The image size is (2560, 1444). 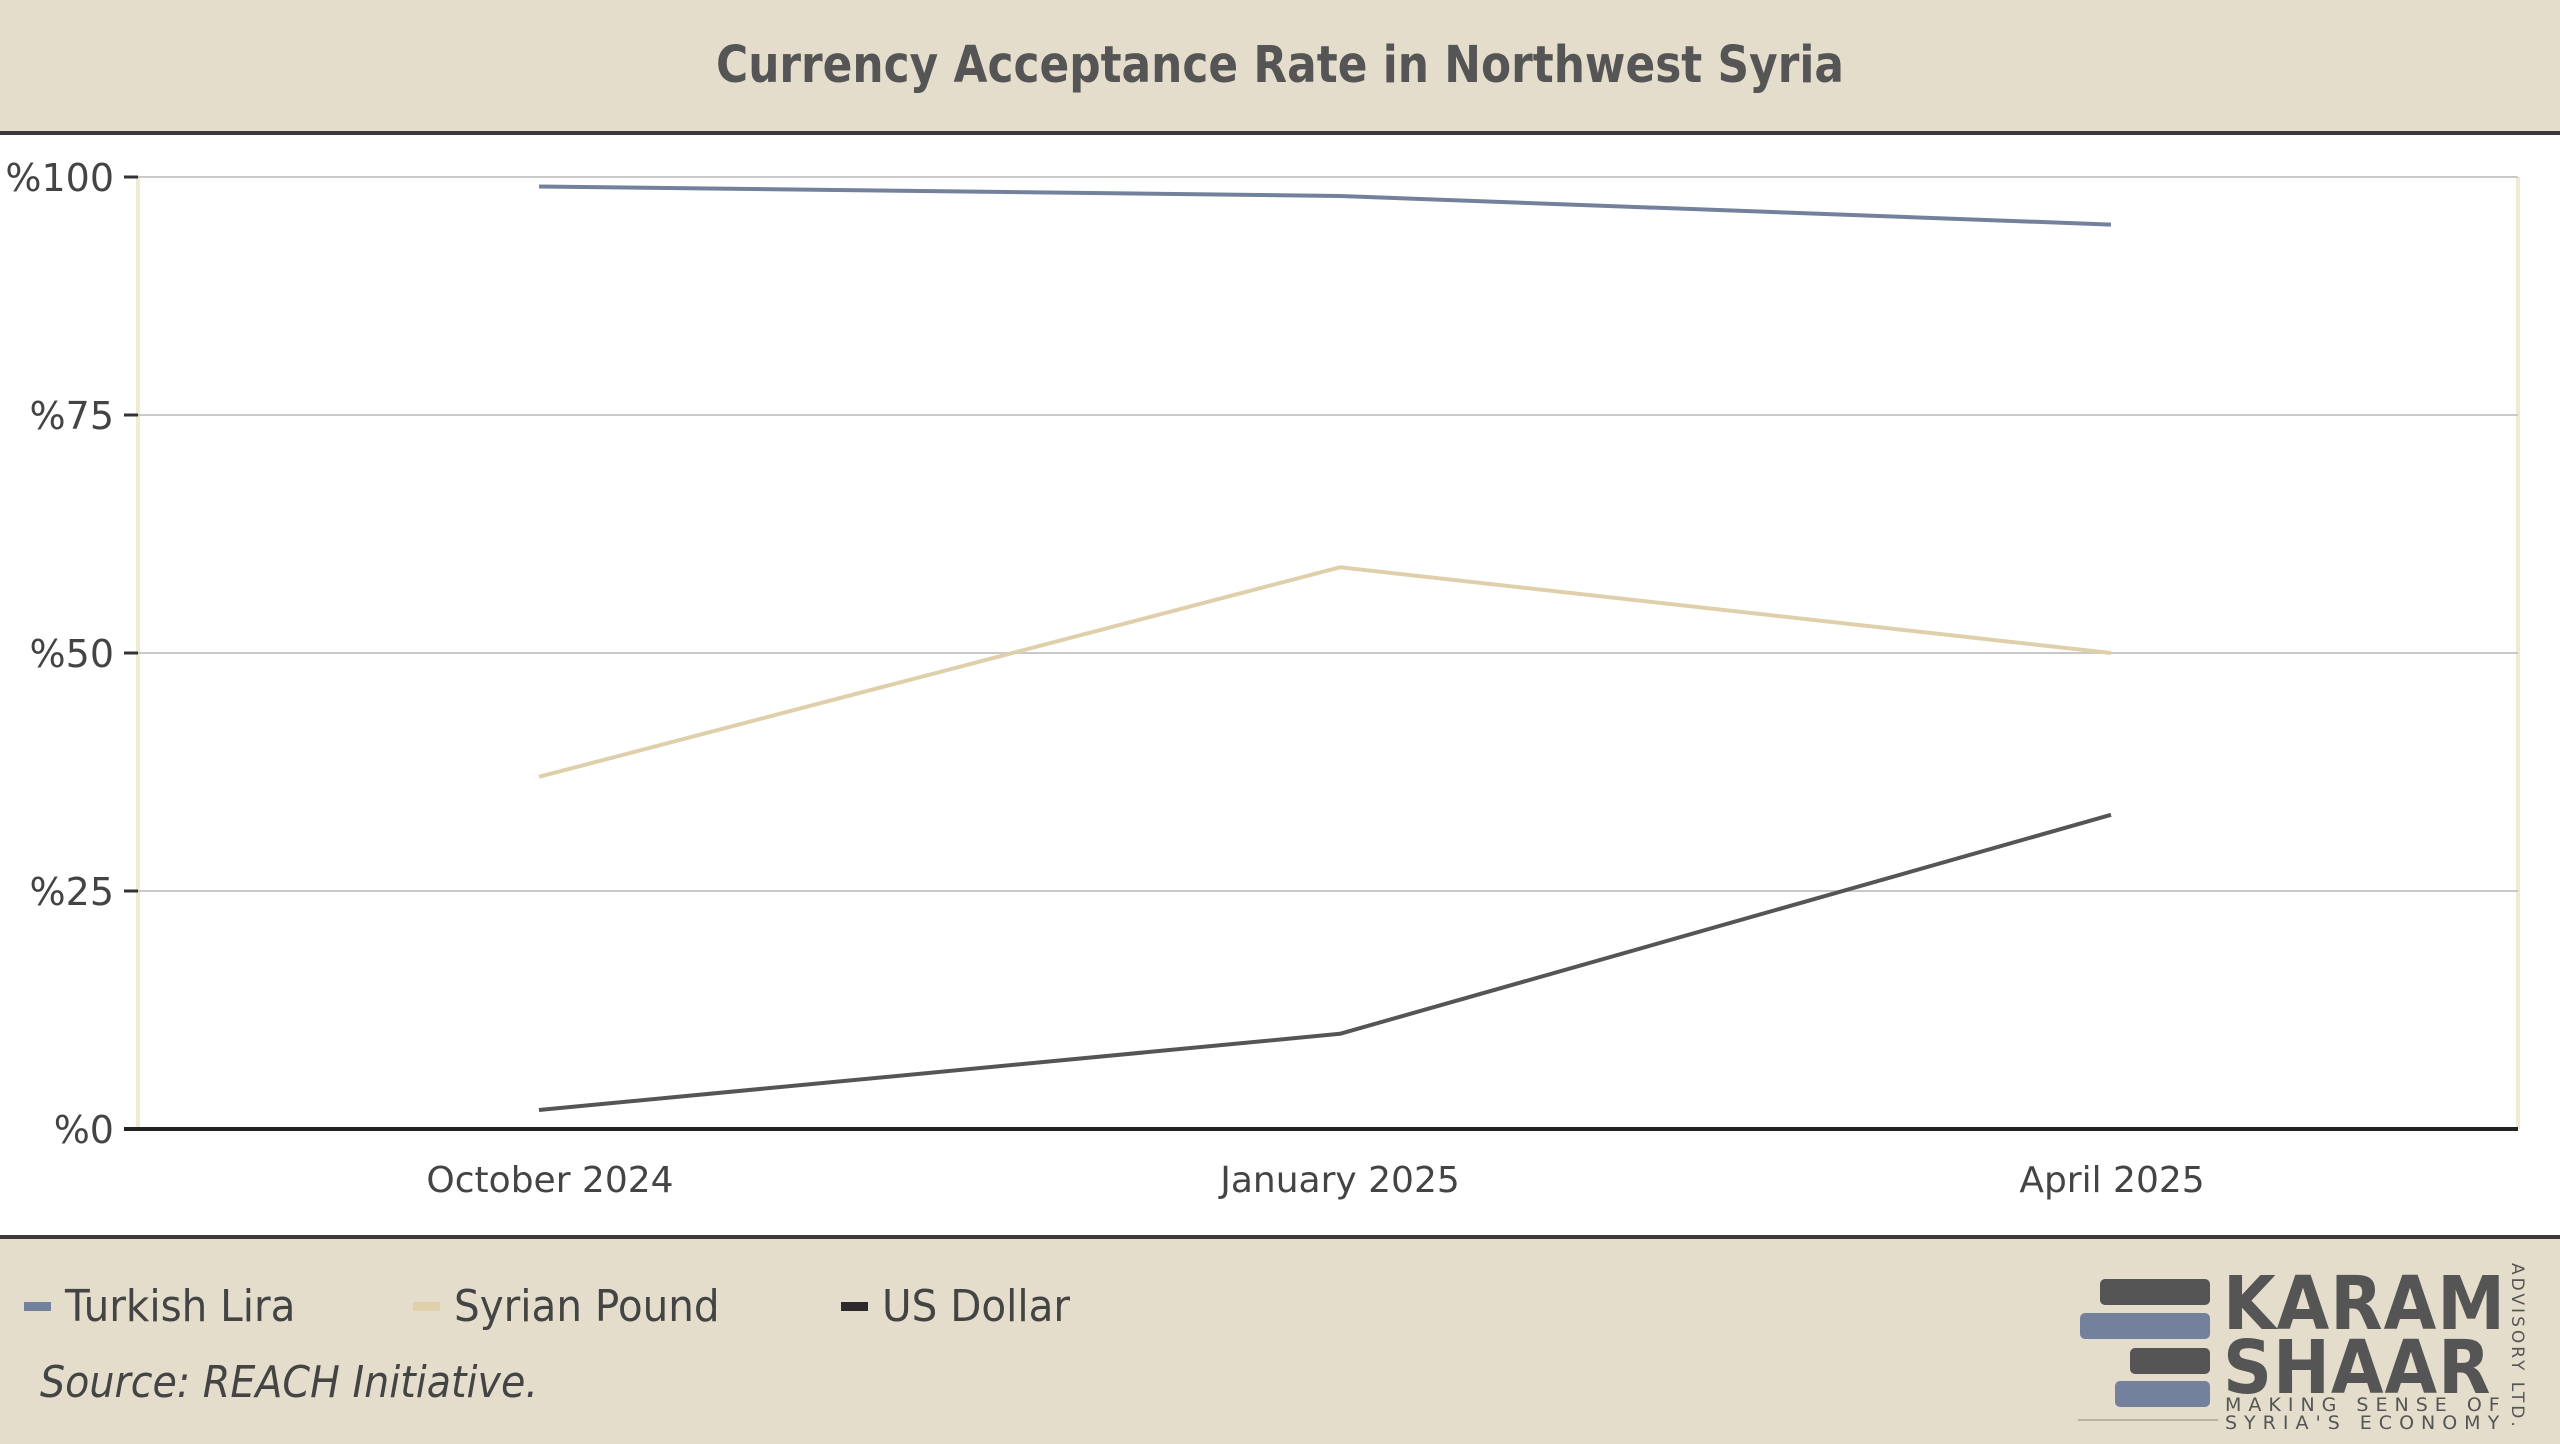 I want to click on y-tick-label-50: %50, so click(x=72, y=654).